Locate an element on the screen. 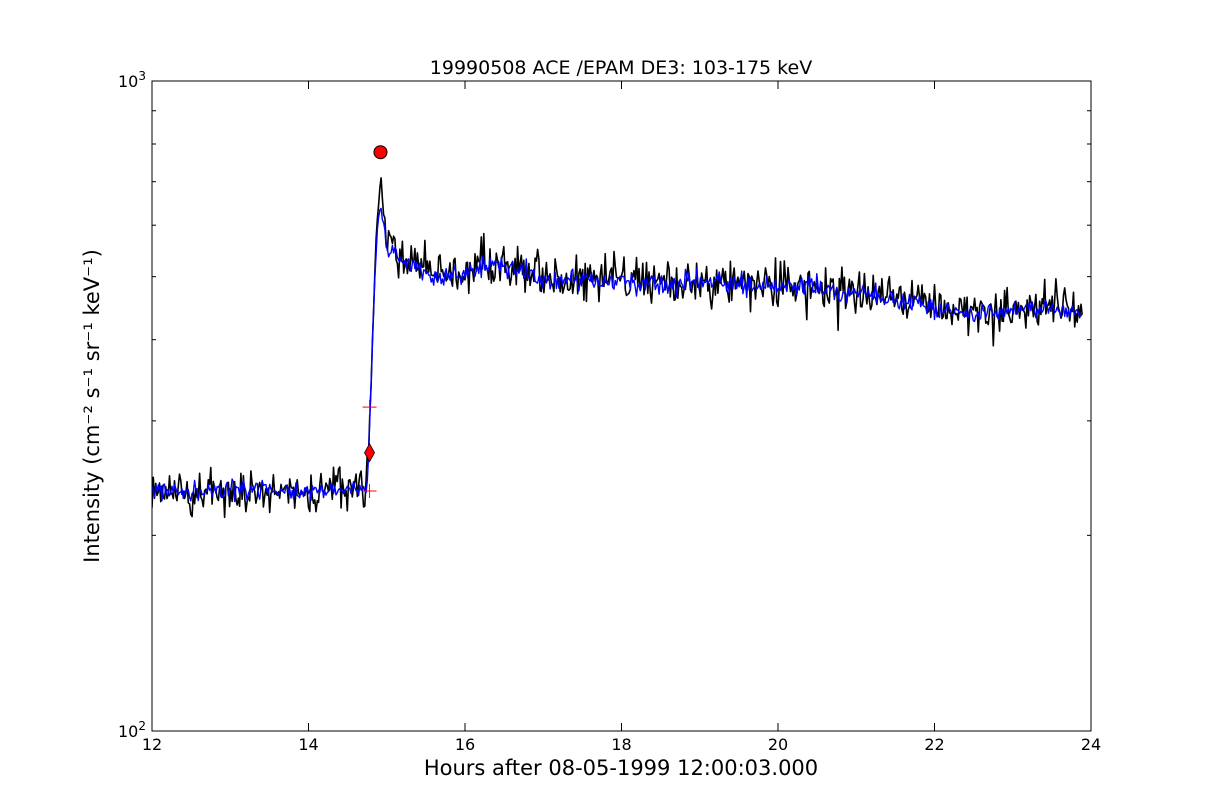  x-tick-label: 14 is located at coordinates (308, 744).